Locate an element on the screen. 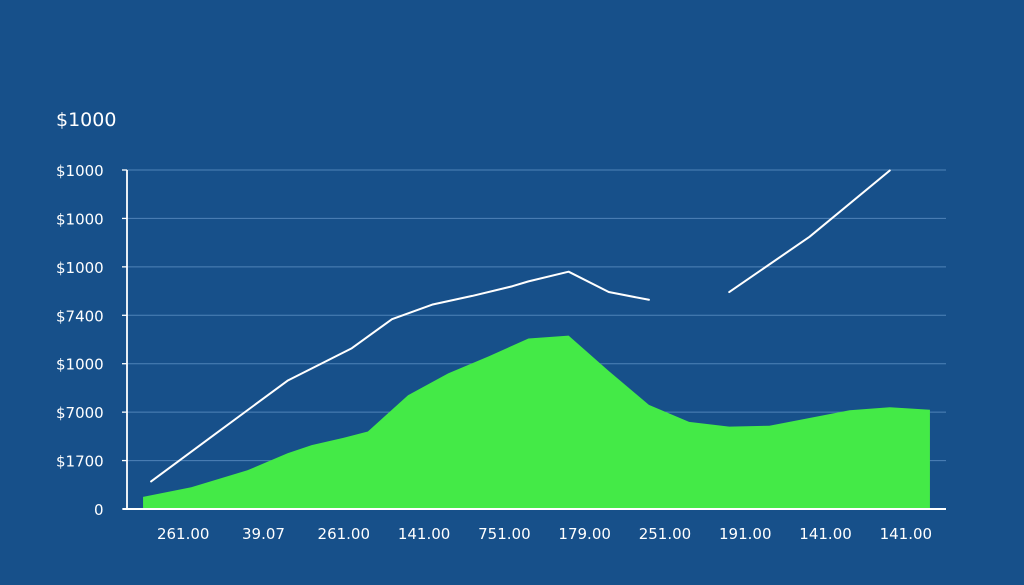 The height and width of the screenshot is (585, 1024). x-tick-label: 179.00 is located at coordinates (584, 534).